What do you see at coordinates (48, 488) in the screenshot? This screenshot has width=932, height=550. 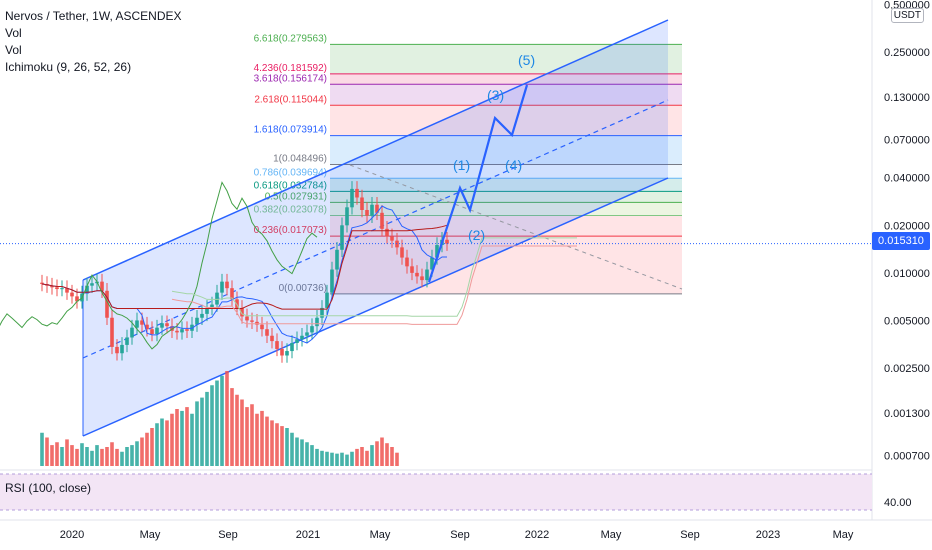 I see `rsi-indicator-label: RSI (100, close)` at bounding box center [48, 488].